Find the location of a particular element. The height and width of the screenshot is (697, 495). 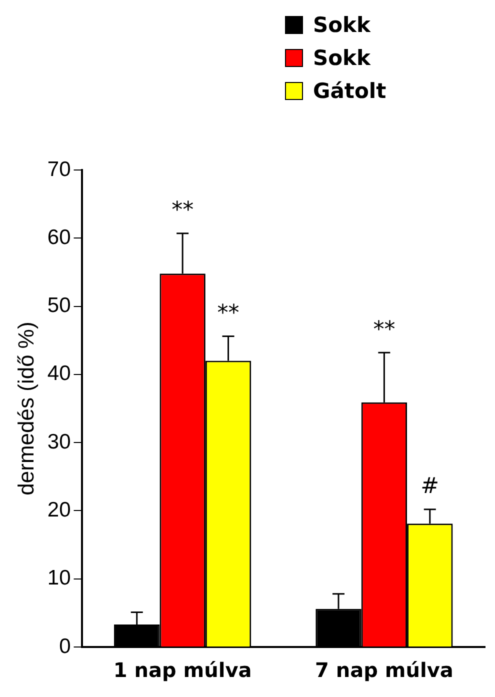

y-tick-label: 30 is located at coordinates (59, 442).